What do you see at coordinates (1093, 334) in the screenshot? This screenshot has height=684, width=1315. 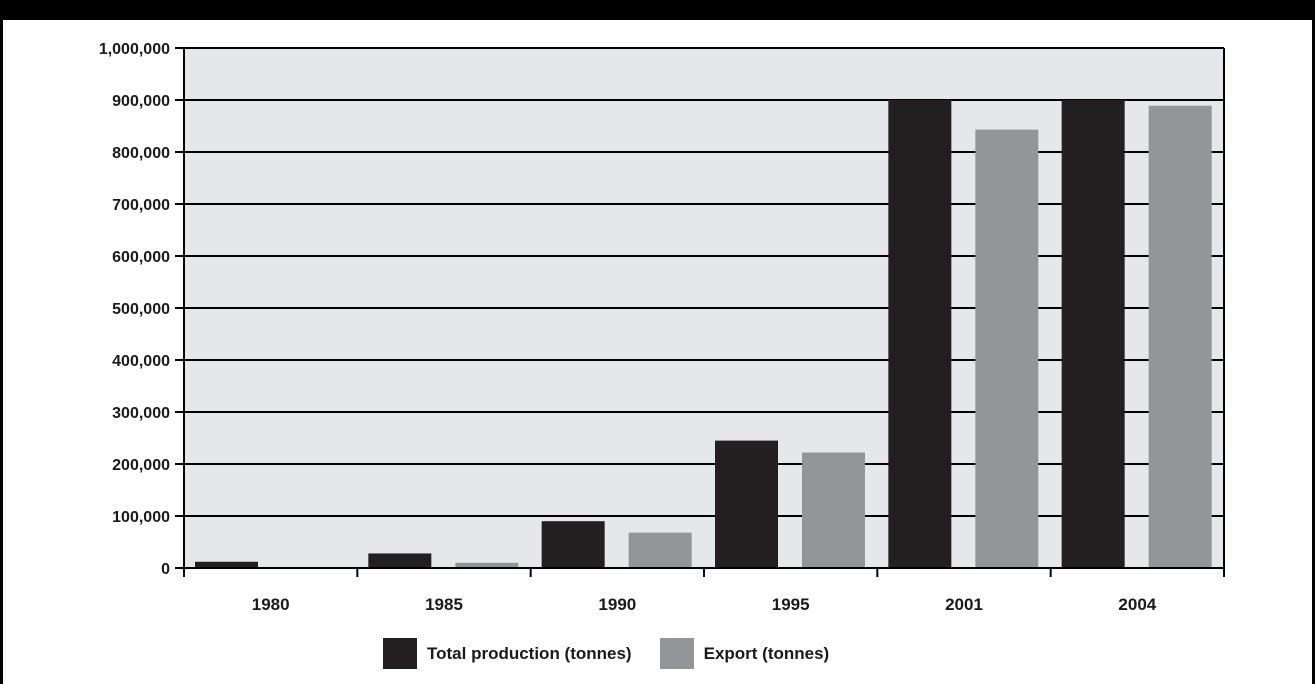 I see `bar-total-production-2004` at bounding box center [1093, 334].